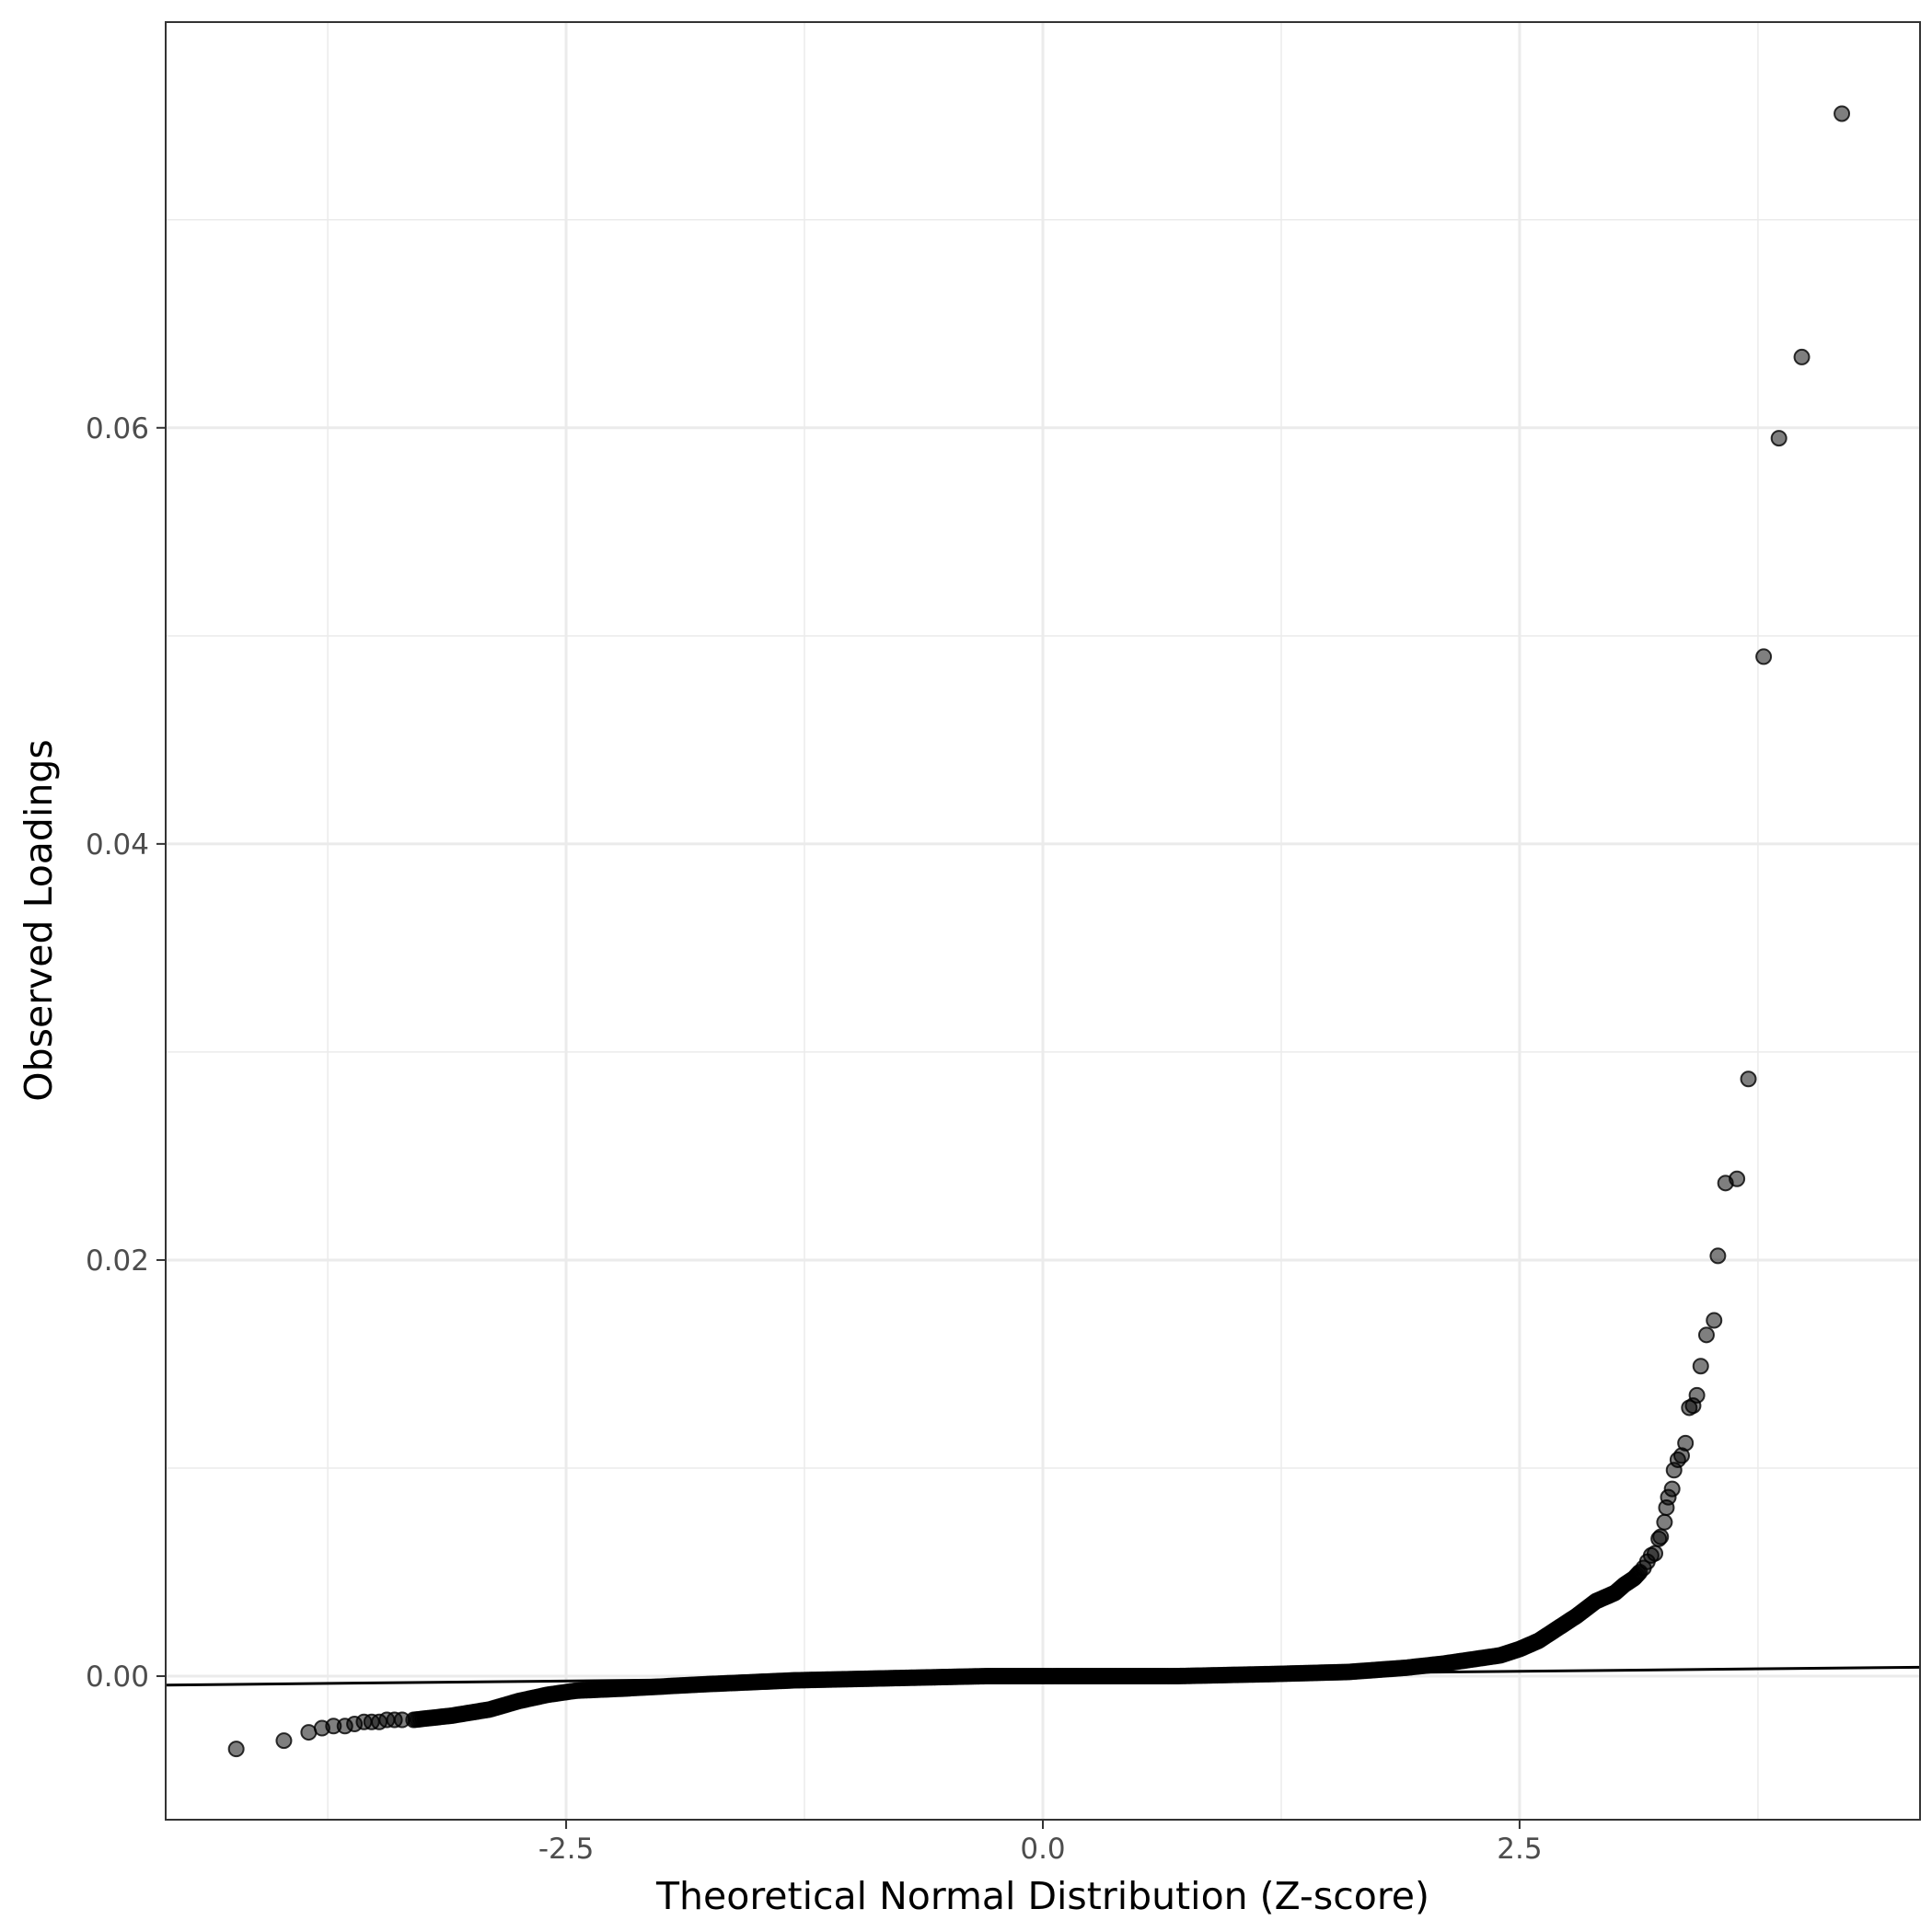 This screenshot has height=1932, width=1932. Describe the element at coordinates (118, 1677) in the screenshot. I see `y-tick-label: 0.00` at that location.